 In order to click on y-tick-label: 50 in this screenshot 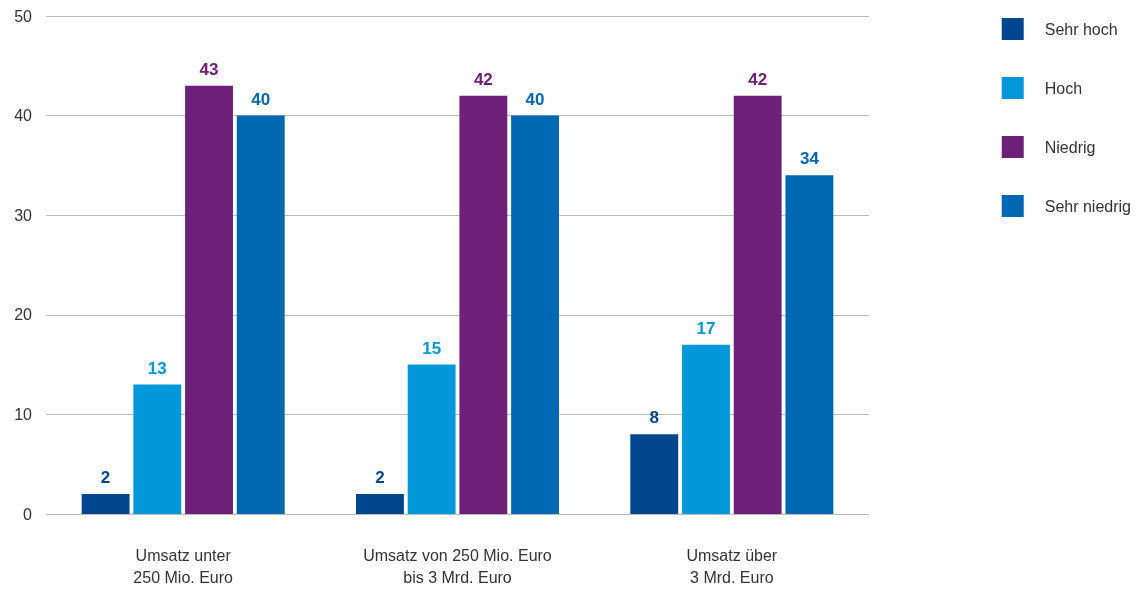, I will do `click(23, 16)`.